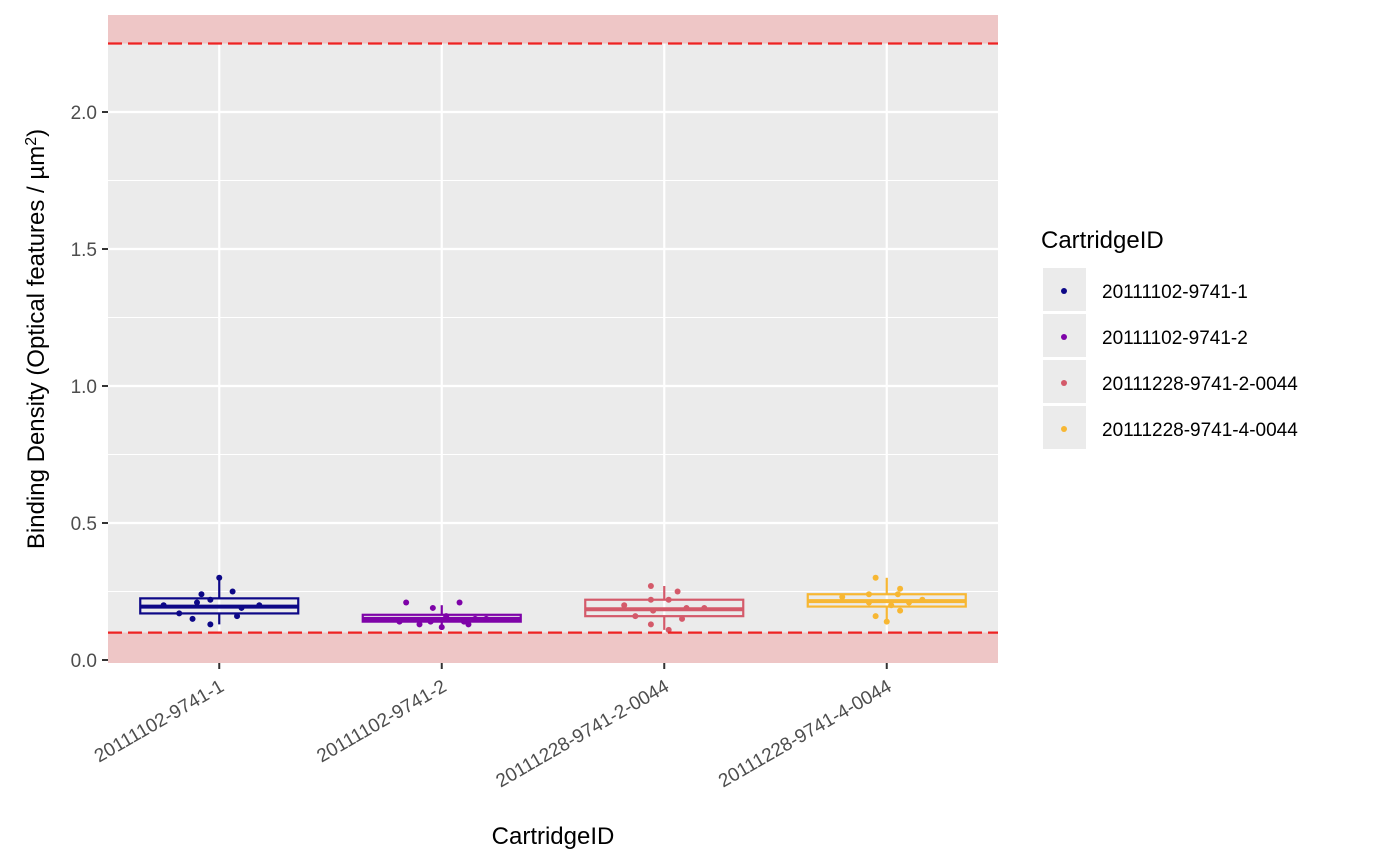  What do you see at coordinates (1102, 240) in the screenshot?
I see `legend-title: CartridgeID` at bounding box center [1102, 240].